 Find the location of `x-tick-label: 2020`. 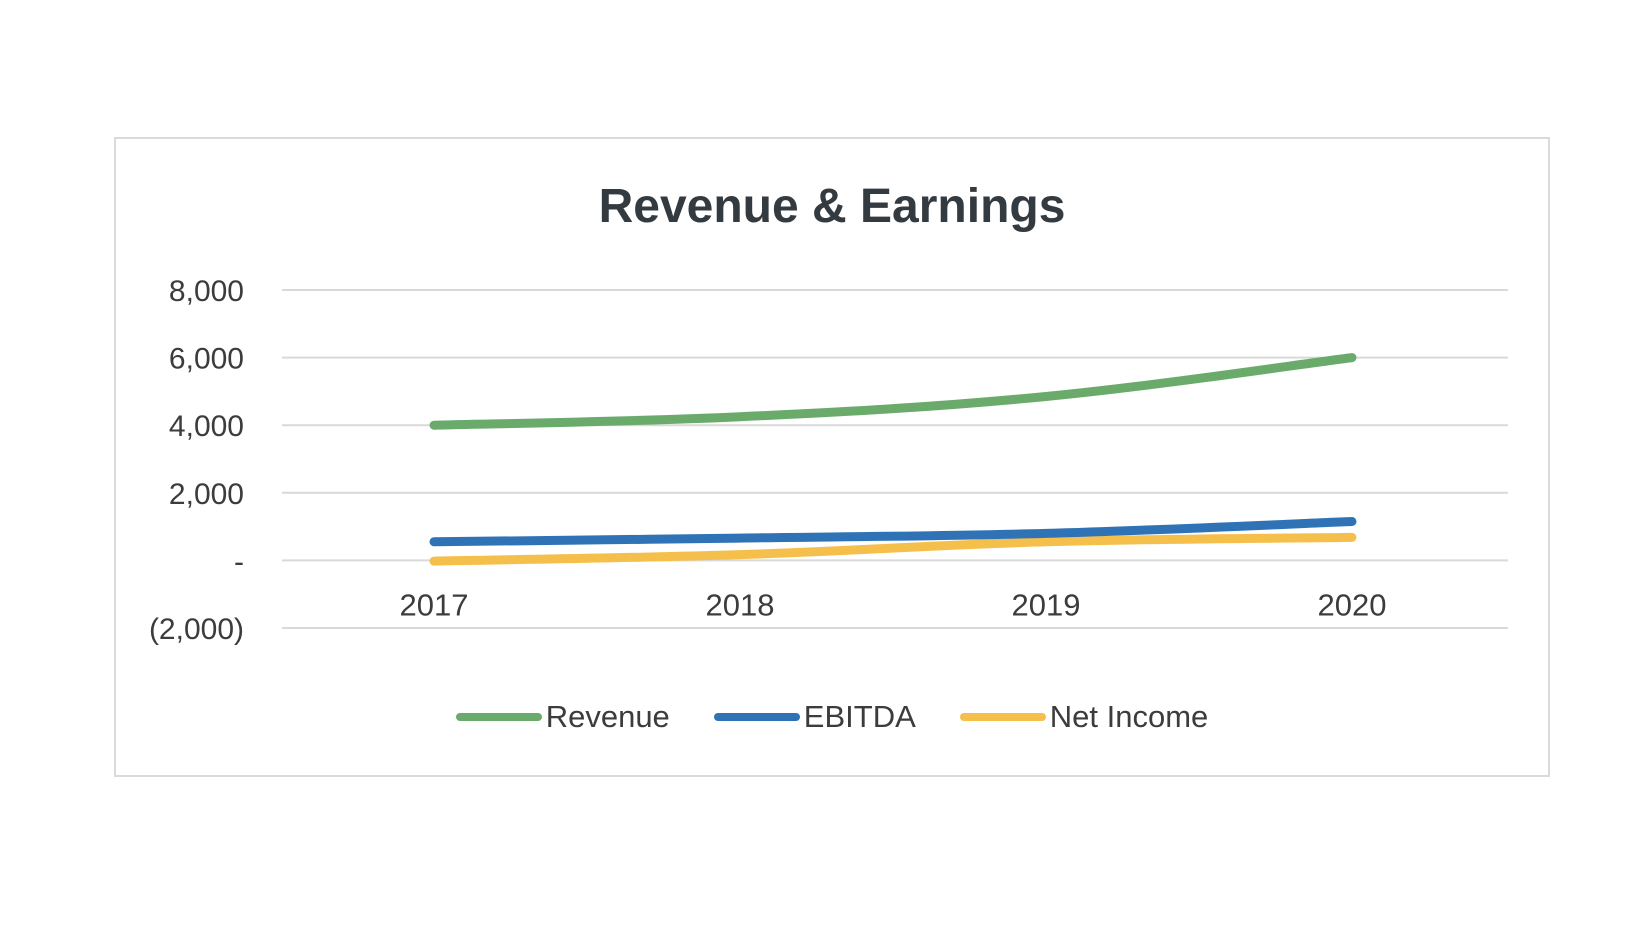

x-tick-label: 2020 is located at coordinates (1352, 604).